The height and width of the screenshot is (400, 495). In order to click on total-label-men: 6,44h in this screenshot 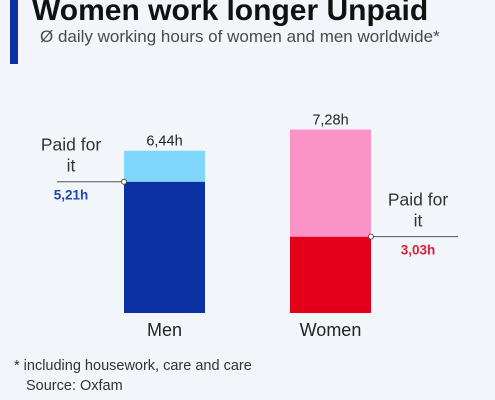, I will do `click(164, 142)`.